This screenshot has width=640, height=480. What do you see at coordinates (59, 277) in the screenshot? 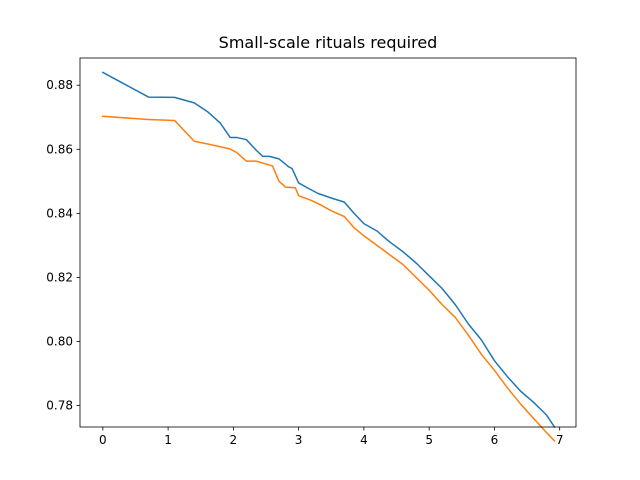
I see `y-tick-label: 0.82` at bounding box center [59, 277].